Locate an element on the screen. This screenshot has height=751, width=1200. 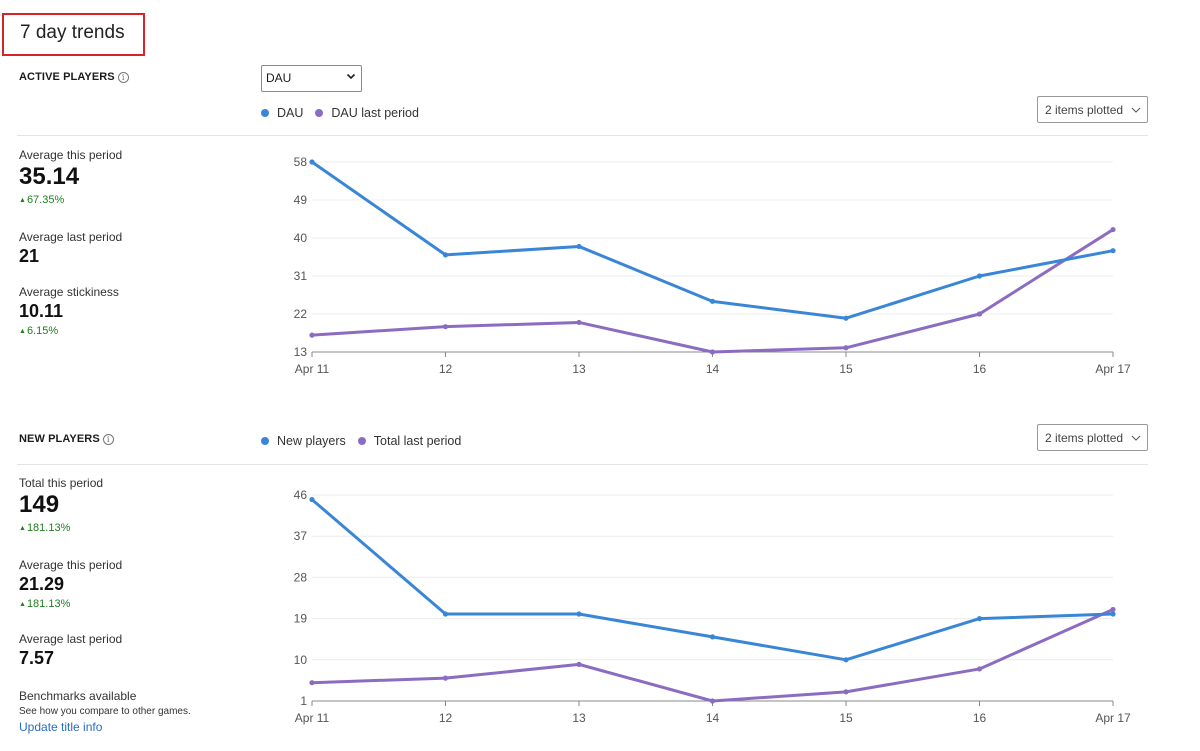
legend-label: DAU last period is located at coordinates (375, 113).